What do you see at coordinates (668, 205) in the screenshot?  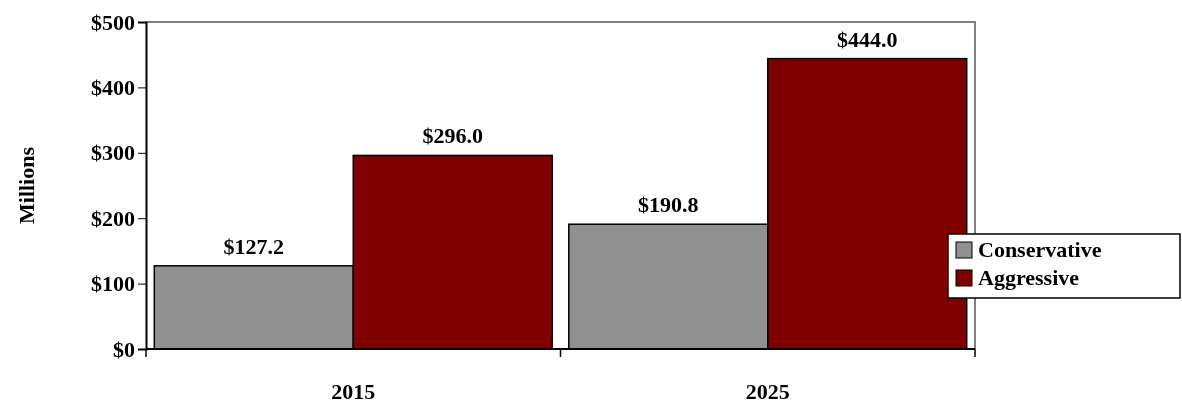 I see `data-label: $190.8` at bounding box center [668, 205].